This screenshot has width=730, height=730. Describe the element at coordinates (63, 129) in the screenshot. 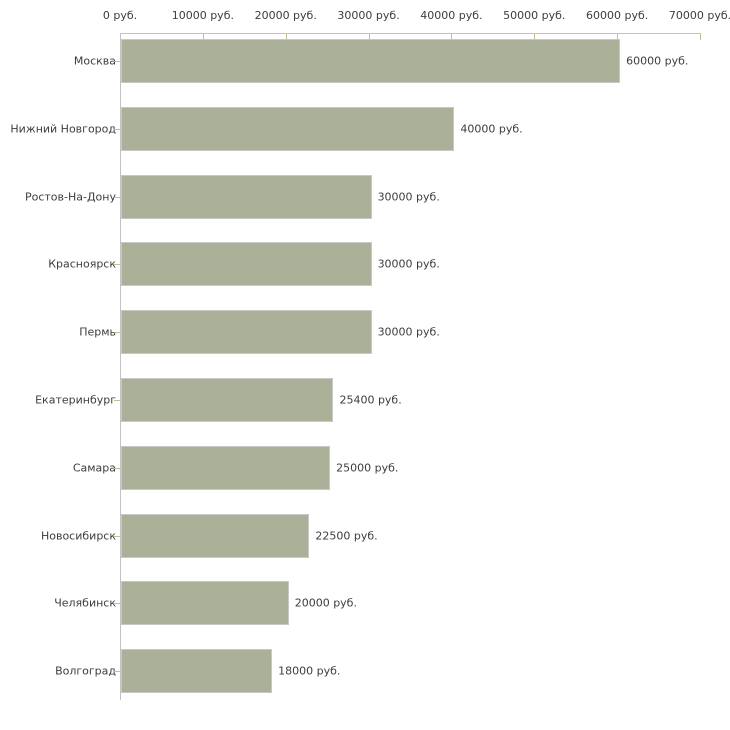

I see `category-label: Нижний Новгород` at that location.